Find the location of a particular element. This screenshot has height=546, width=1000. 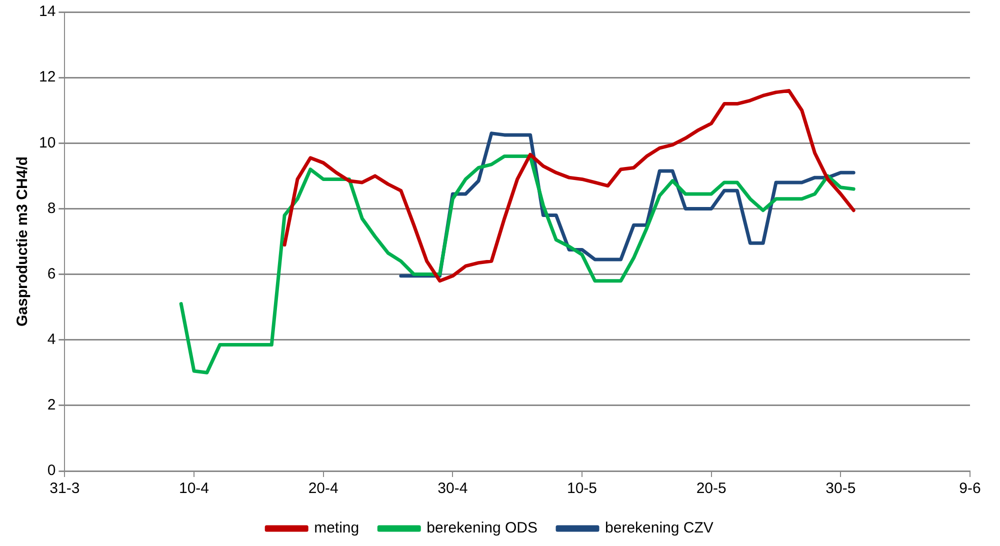

x-tick-label: 10-4 is located at coordinates (194, 489).